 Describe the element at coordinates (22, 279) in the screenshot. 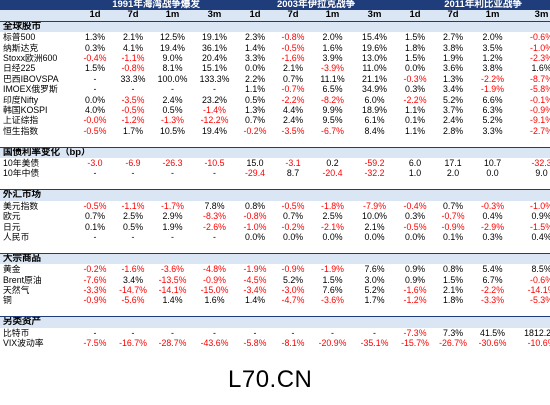

I see `row-label: Brent原油` at that location.